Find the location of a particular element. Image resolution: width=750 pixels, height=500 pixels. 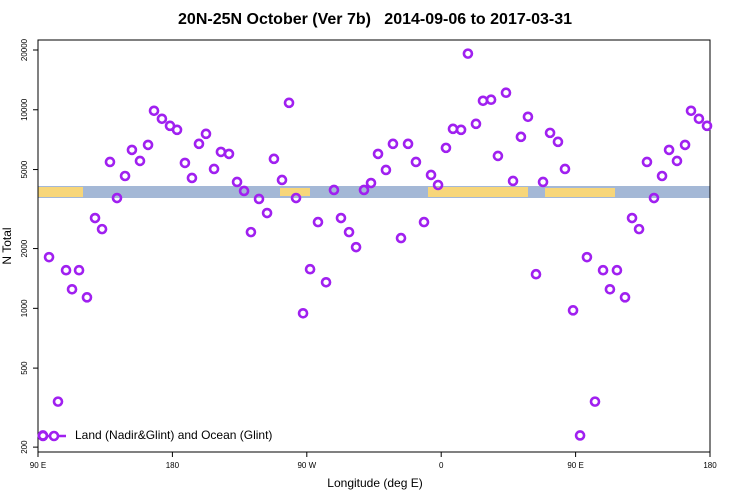

legend-label: Land (Nadir&Glint) and Ocean (Glint) is located at coordinates (173, 435).